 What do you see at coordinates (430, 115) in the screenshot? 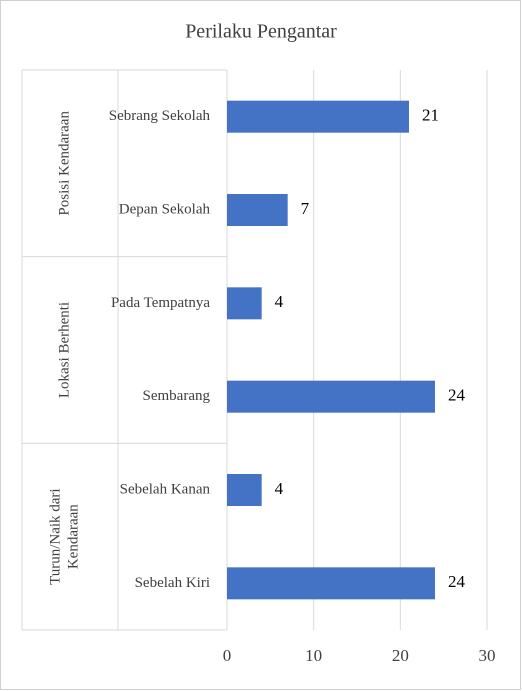
I see `data-label: 21` at bounding box center [430, 115].